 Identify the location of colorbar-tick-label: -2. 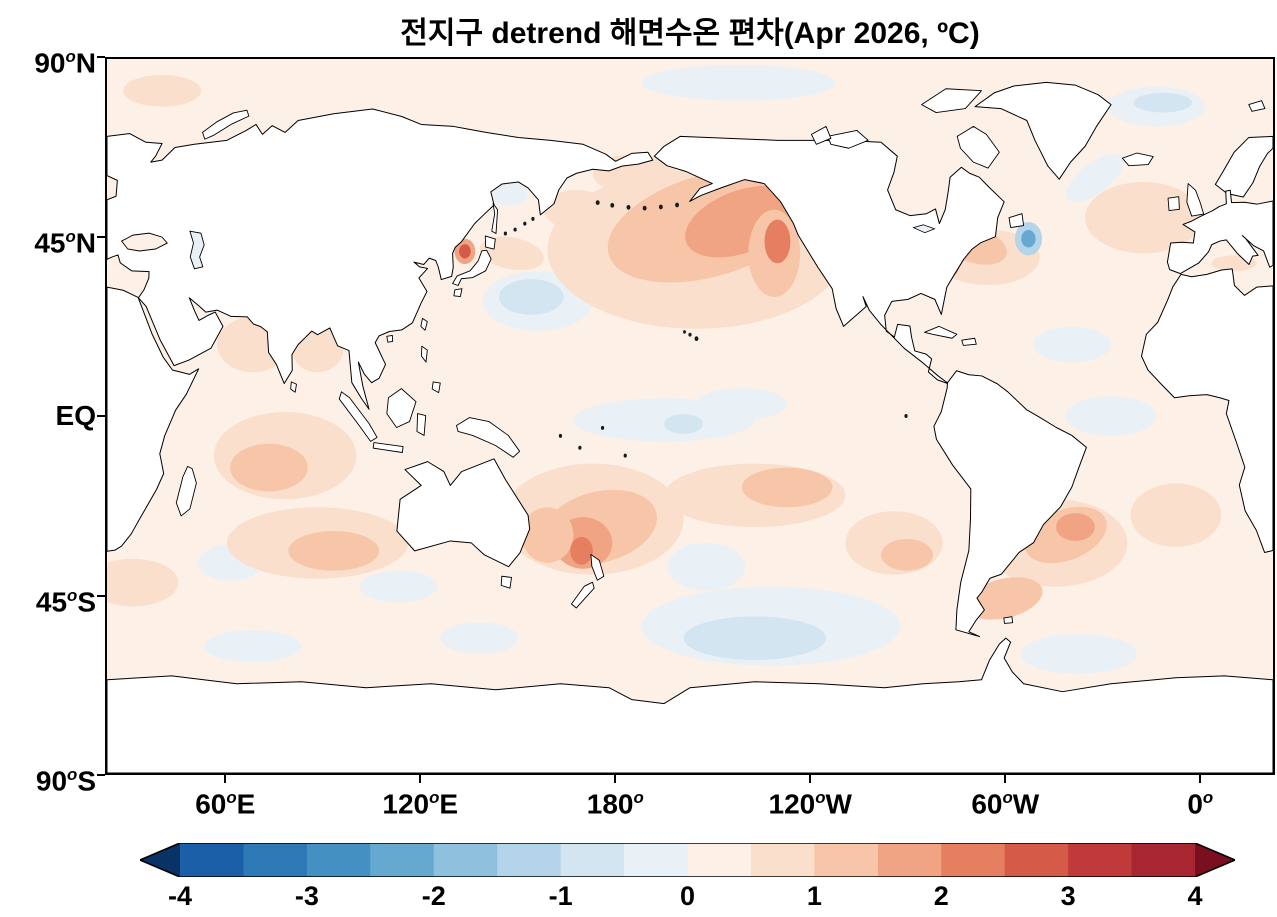
(433, 896).